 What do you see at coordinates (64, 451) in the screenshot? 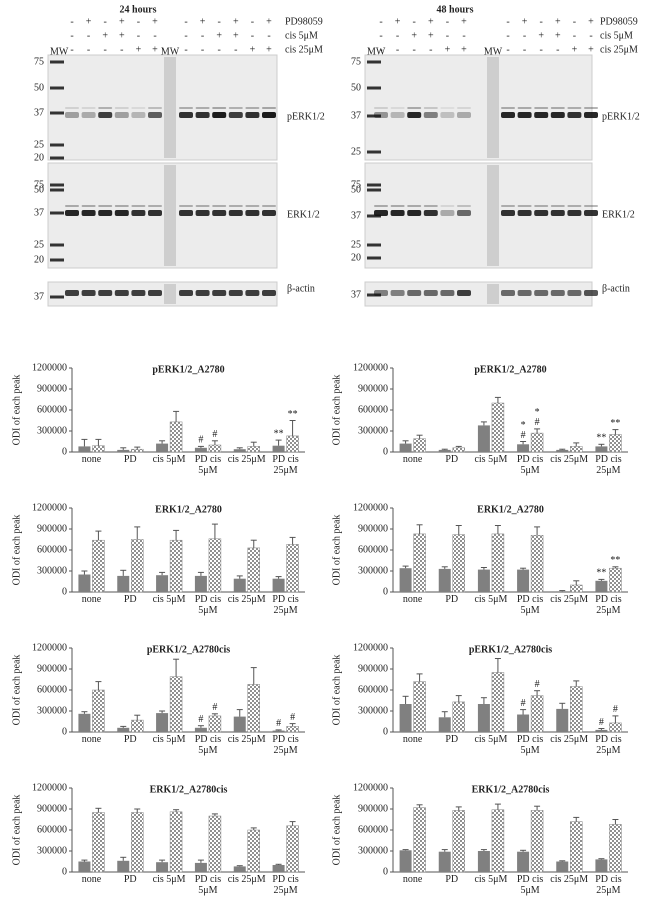
I see `y-tick-label: 0` at bounding box center [64, 451].